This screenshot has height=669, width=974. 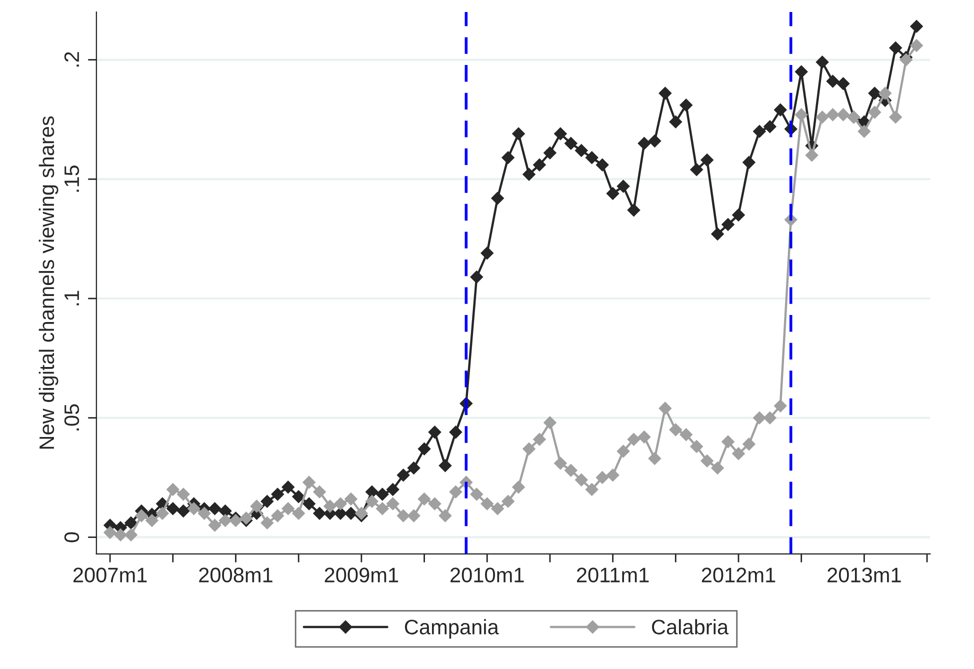 I want to click on x-tick-label: 2010m1, so click(x=487, y=575).